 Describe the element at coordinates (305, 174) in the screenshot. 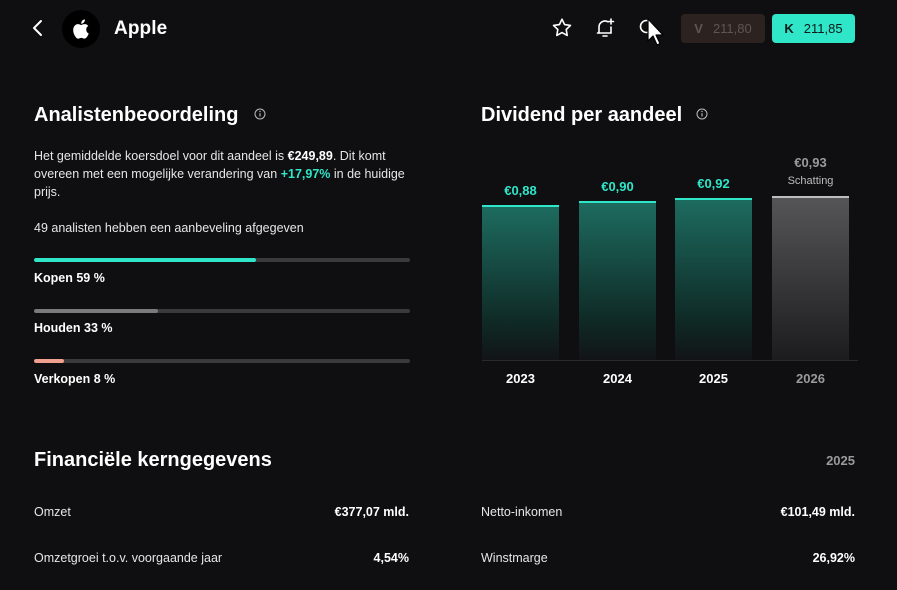

I see `price-change: +17,97%` at that location.